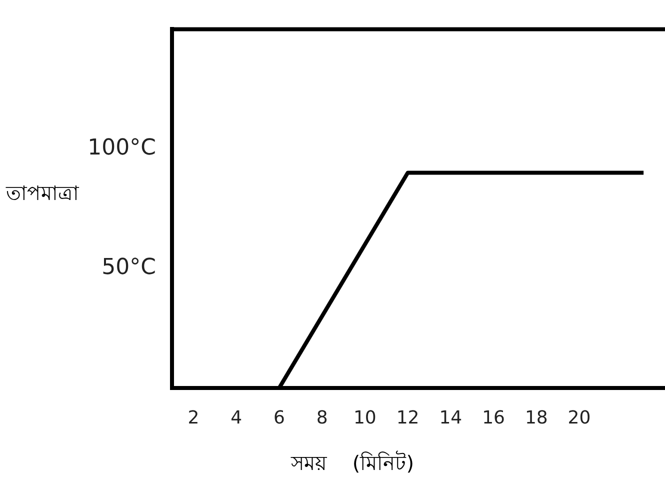  Describe the element at coordinates (322, 417) in the screenshot. I see `x-tick-label: 8` at that location.